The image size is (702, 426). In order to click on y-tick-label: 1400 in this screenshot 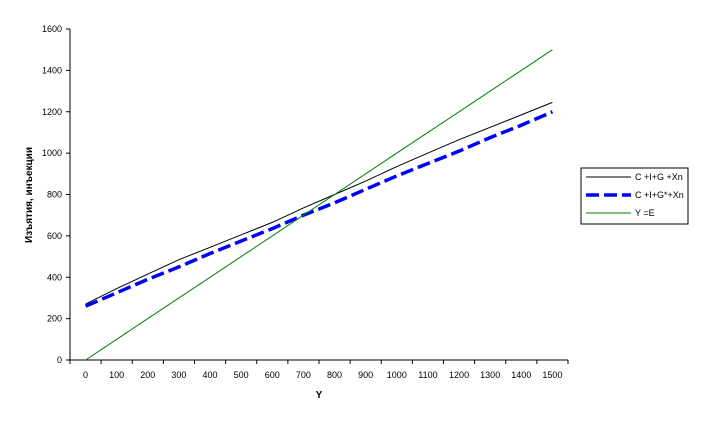, I will do `click(52, 70)`.